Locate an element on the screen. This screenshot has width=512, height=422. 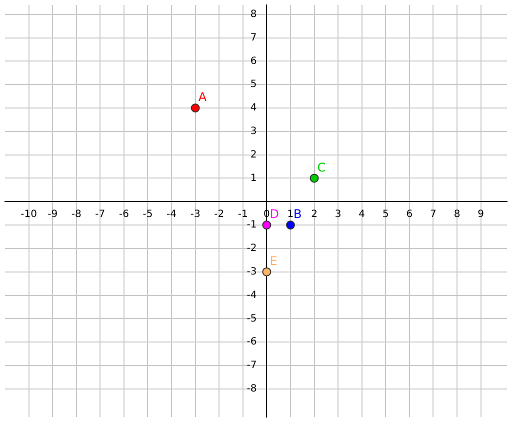
series-label: A is located at coordinates (203, 97).